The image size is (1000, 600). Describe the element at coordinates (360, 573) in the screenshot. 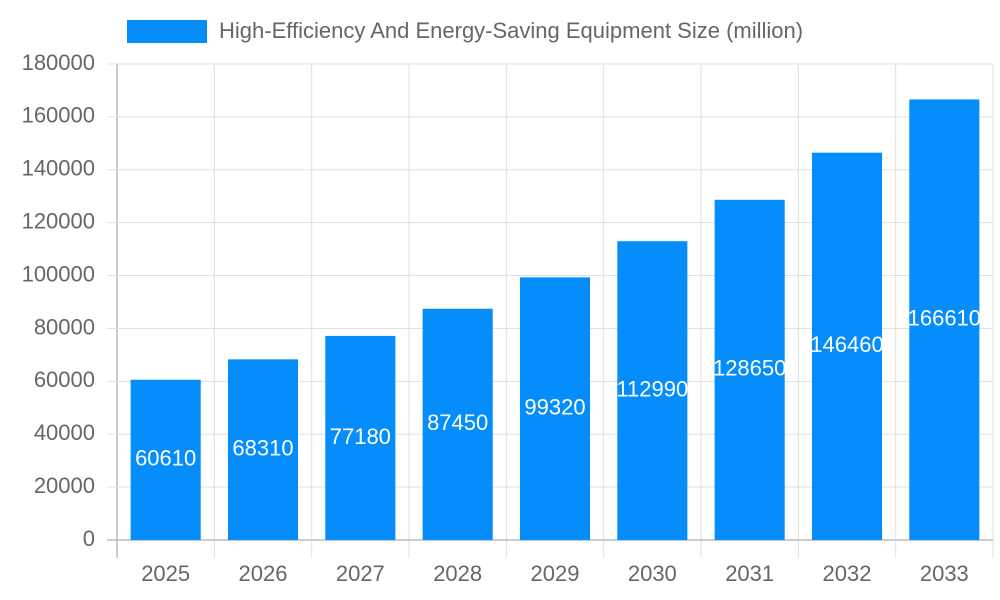

I see `x-tick-label: 2027` at that location.